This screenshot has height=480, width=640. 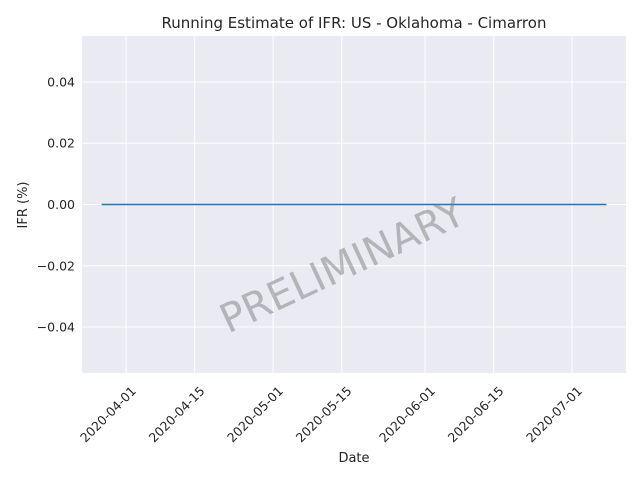 What do you see at coordinates (61, 81) in the screenshot?
I see `y-tick-label: 0.04` at bounding box center [61, 81].